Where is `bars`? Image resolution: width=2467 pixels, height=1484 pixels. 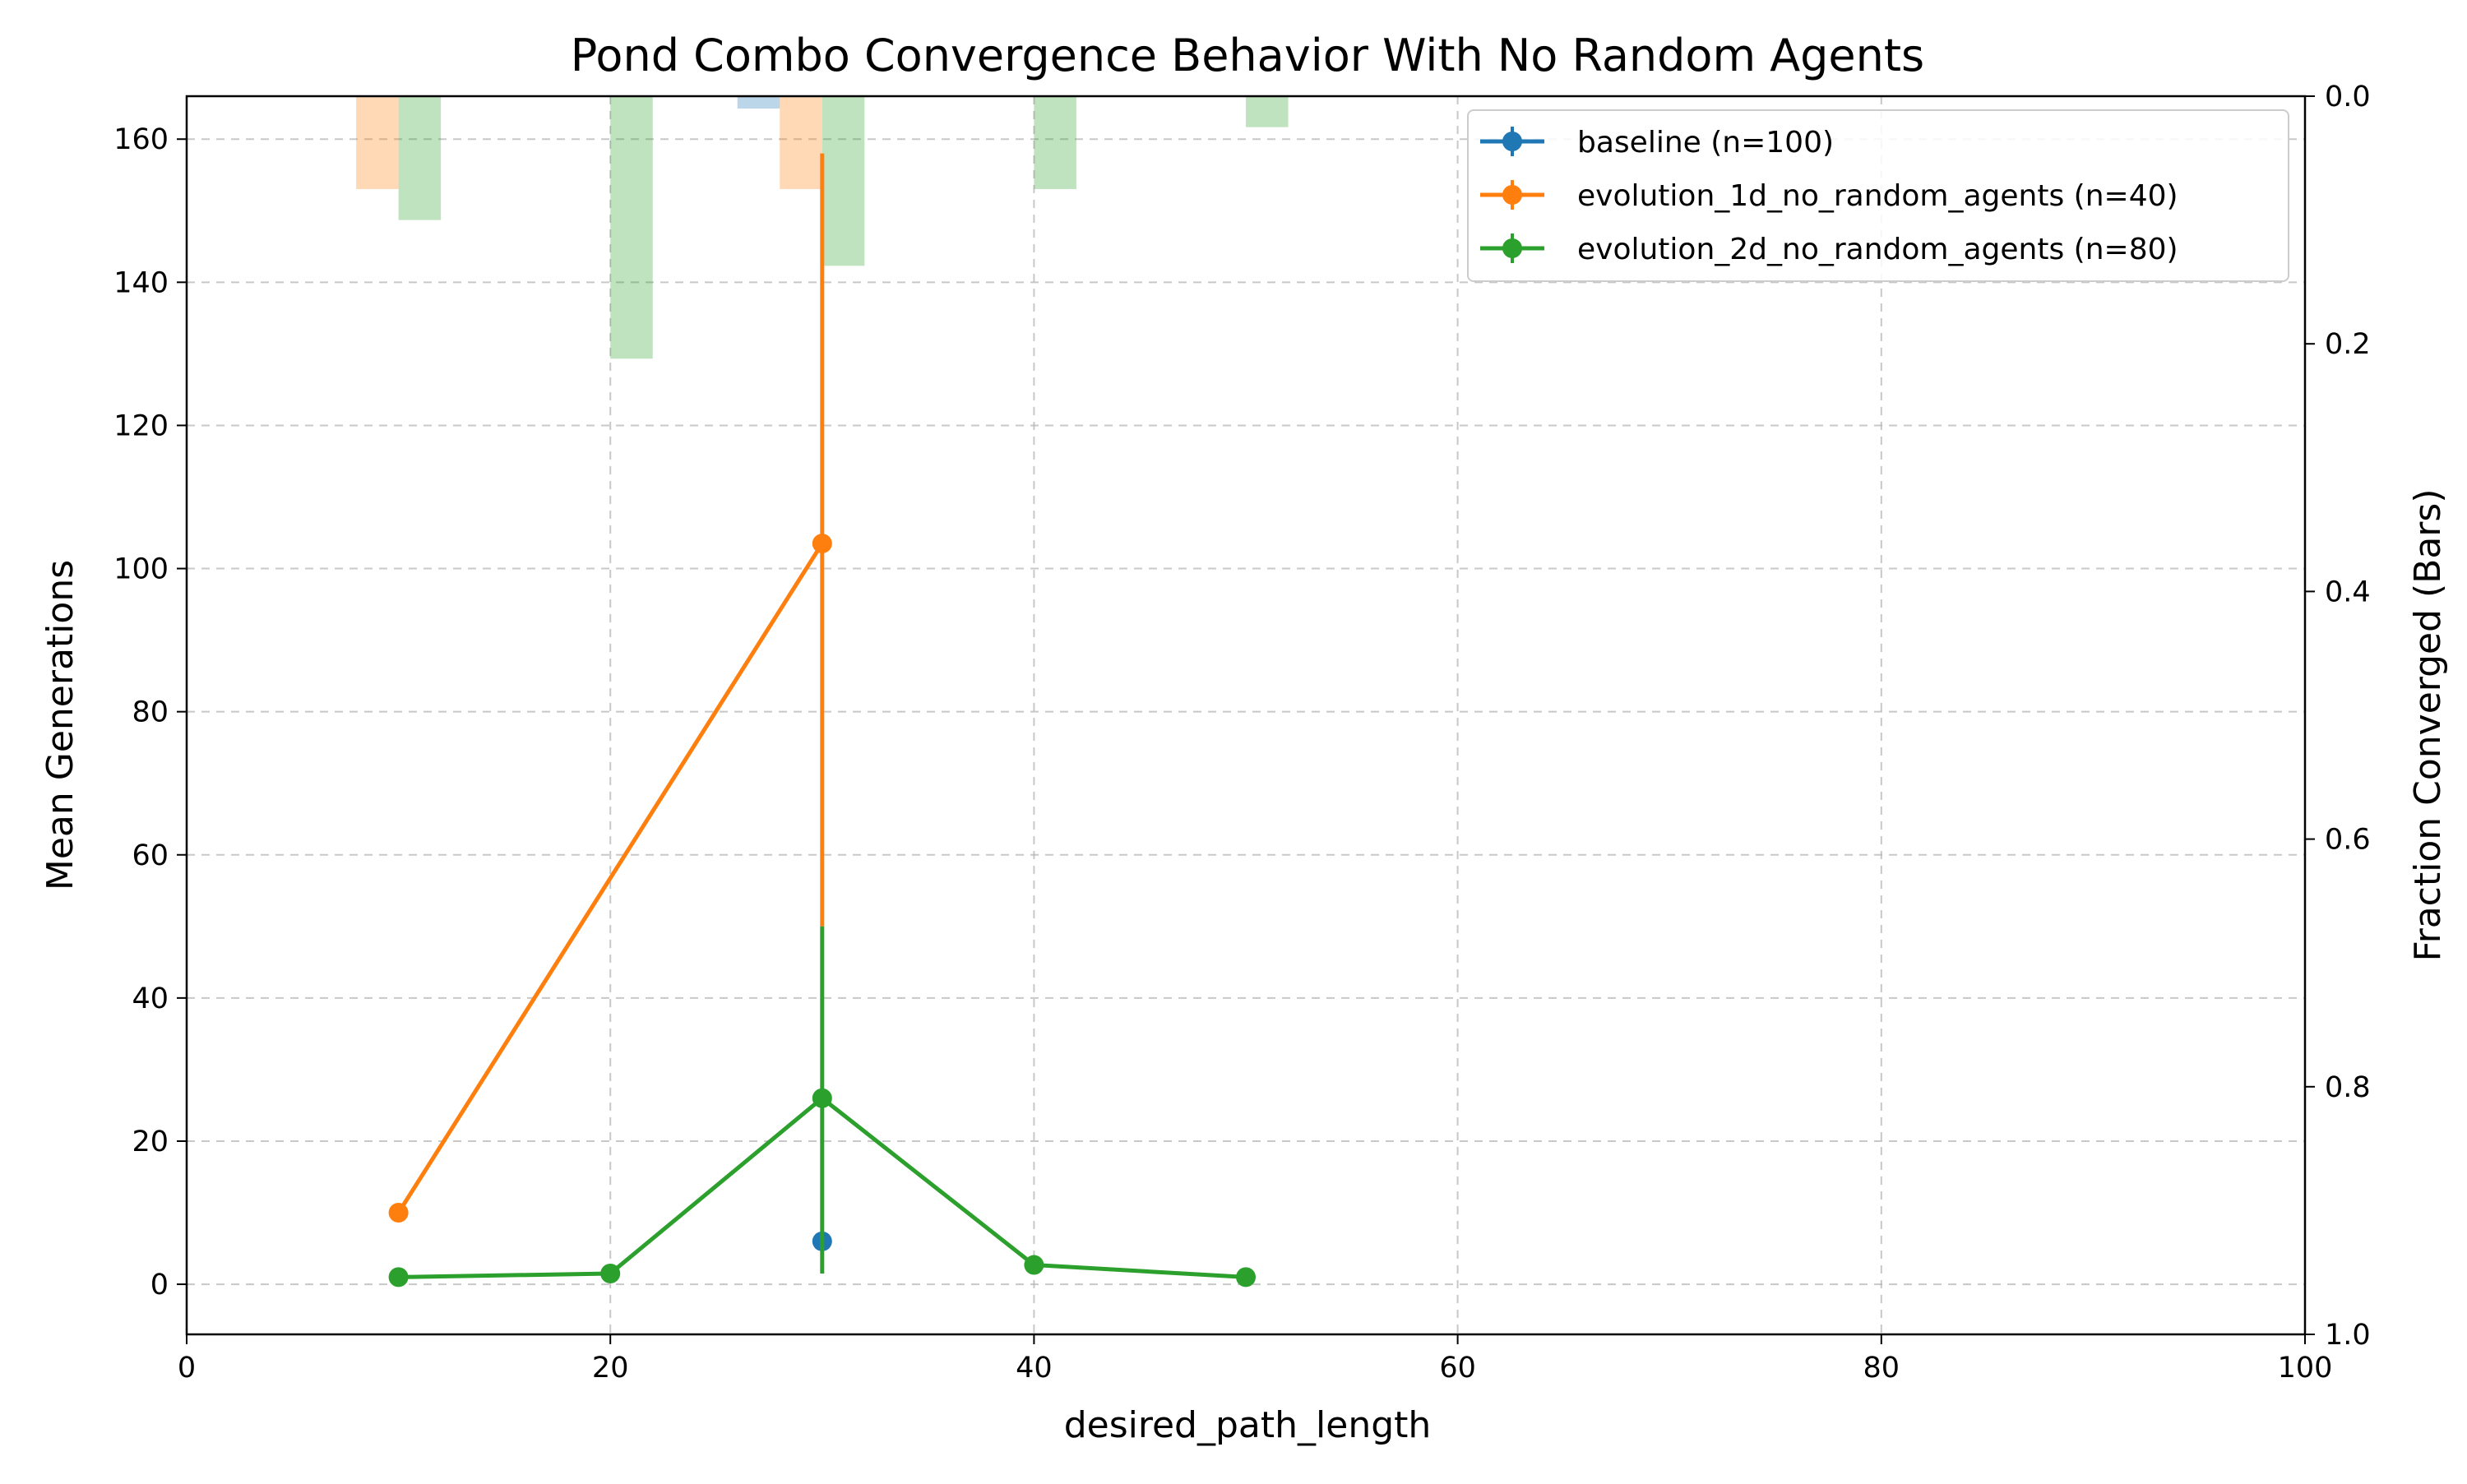
bars is located at coordinates (822, 228).